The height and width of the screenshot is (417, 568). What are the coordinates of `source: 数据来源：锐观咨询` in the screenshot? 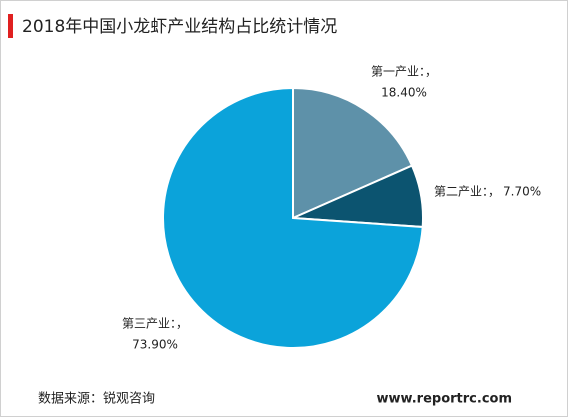 It's located at (96, 399).